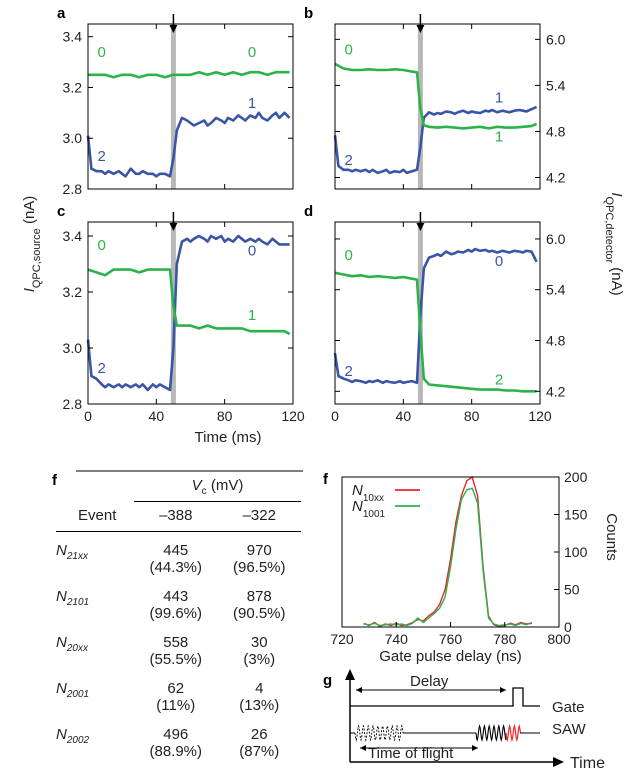  I want to click on event-count: 496 (88.9%), so click(176, 743).